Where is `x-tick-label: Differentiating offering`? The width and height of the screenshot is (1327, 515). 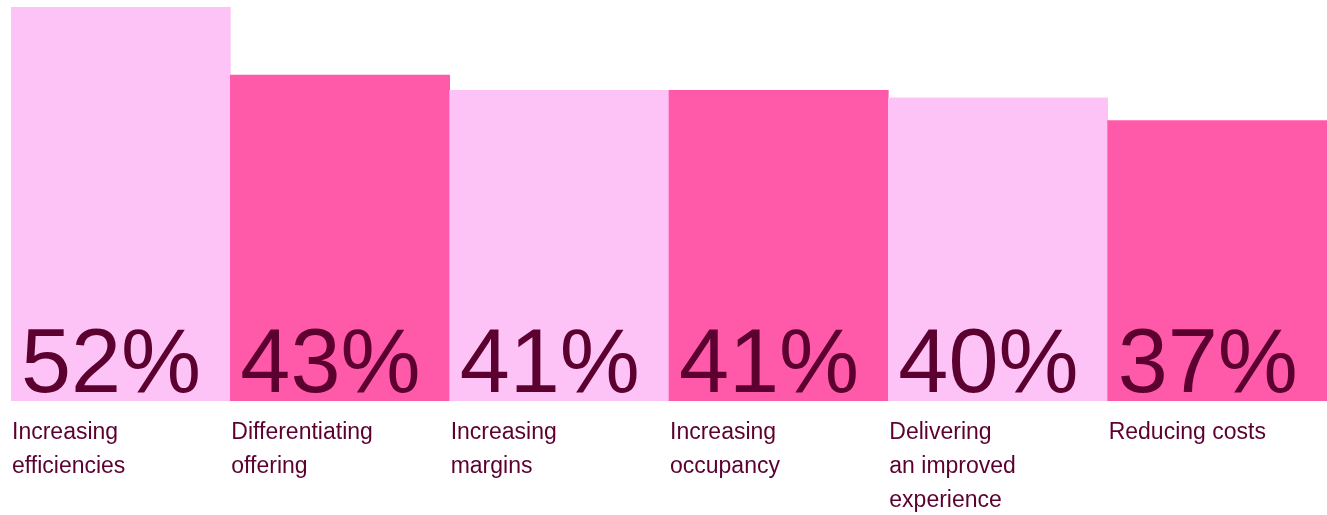
x-tick-label: Differentiating offering is located at coordinates (302, 447).